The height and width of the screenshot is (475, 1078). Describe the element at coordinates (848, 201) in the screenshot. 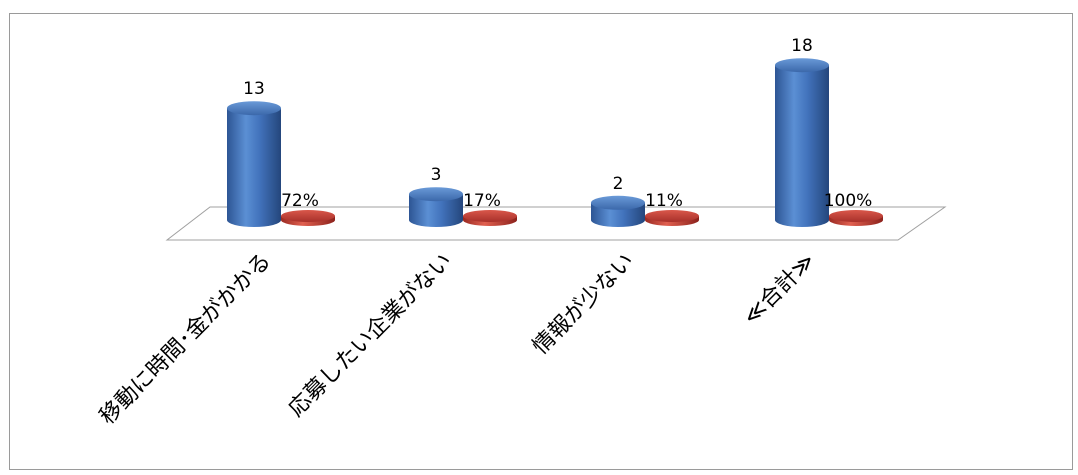

I see `data-label-series2-3: 100%` at that location.